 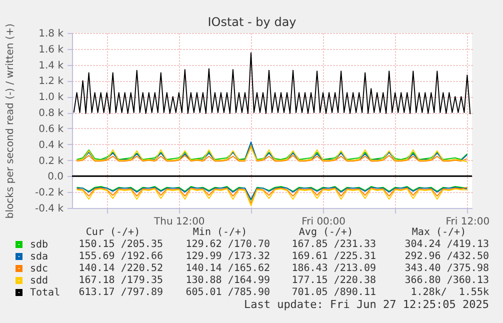 I want to click on text: 167.85 /231.33, so click(x=333, y=245).